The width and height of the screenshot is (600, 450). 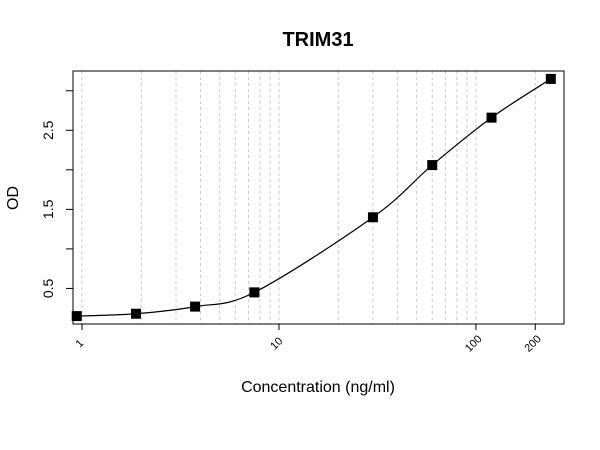 I want to click on x-tick-label: 1, so click(x=79, y=343).